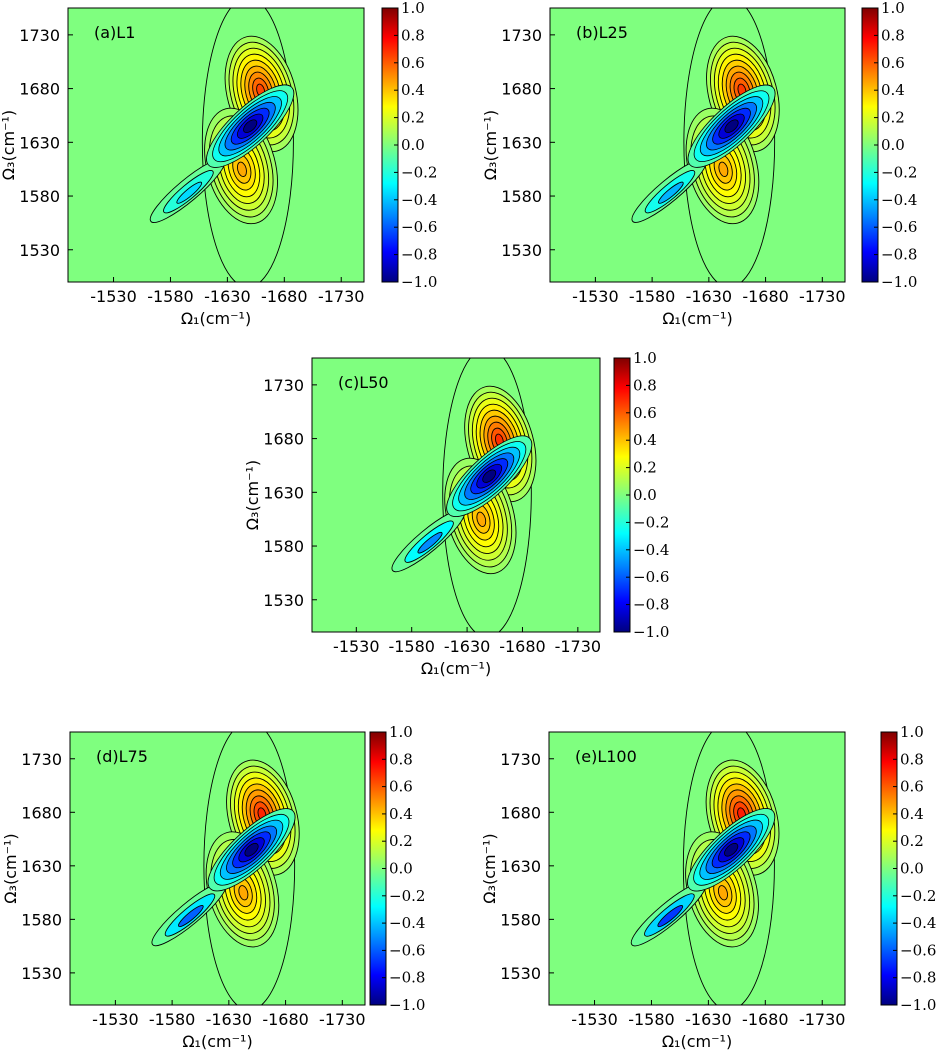  I want to click on plot-frame, so click(697, 868).